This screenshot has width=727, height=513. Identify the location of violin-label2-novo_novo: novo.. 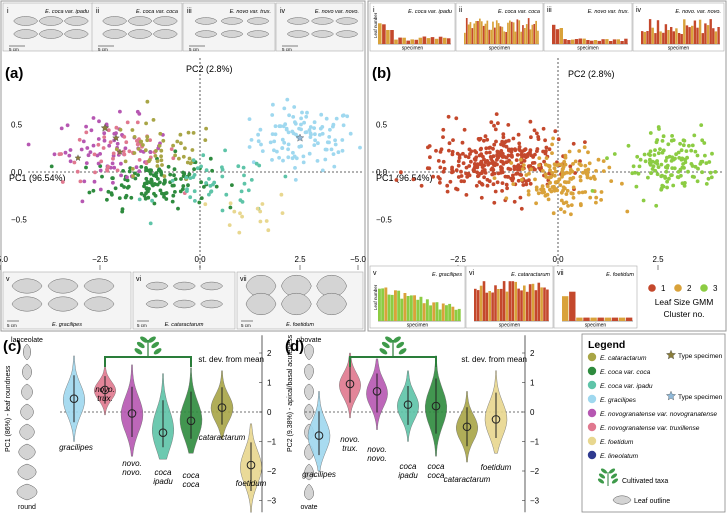
(377, 458).